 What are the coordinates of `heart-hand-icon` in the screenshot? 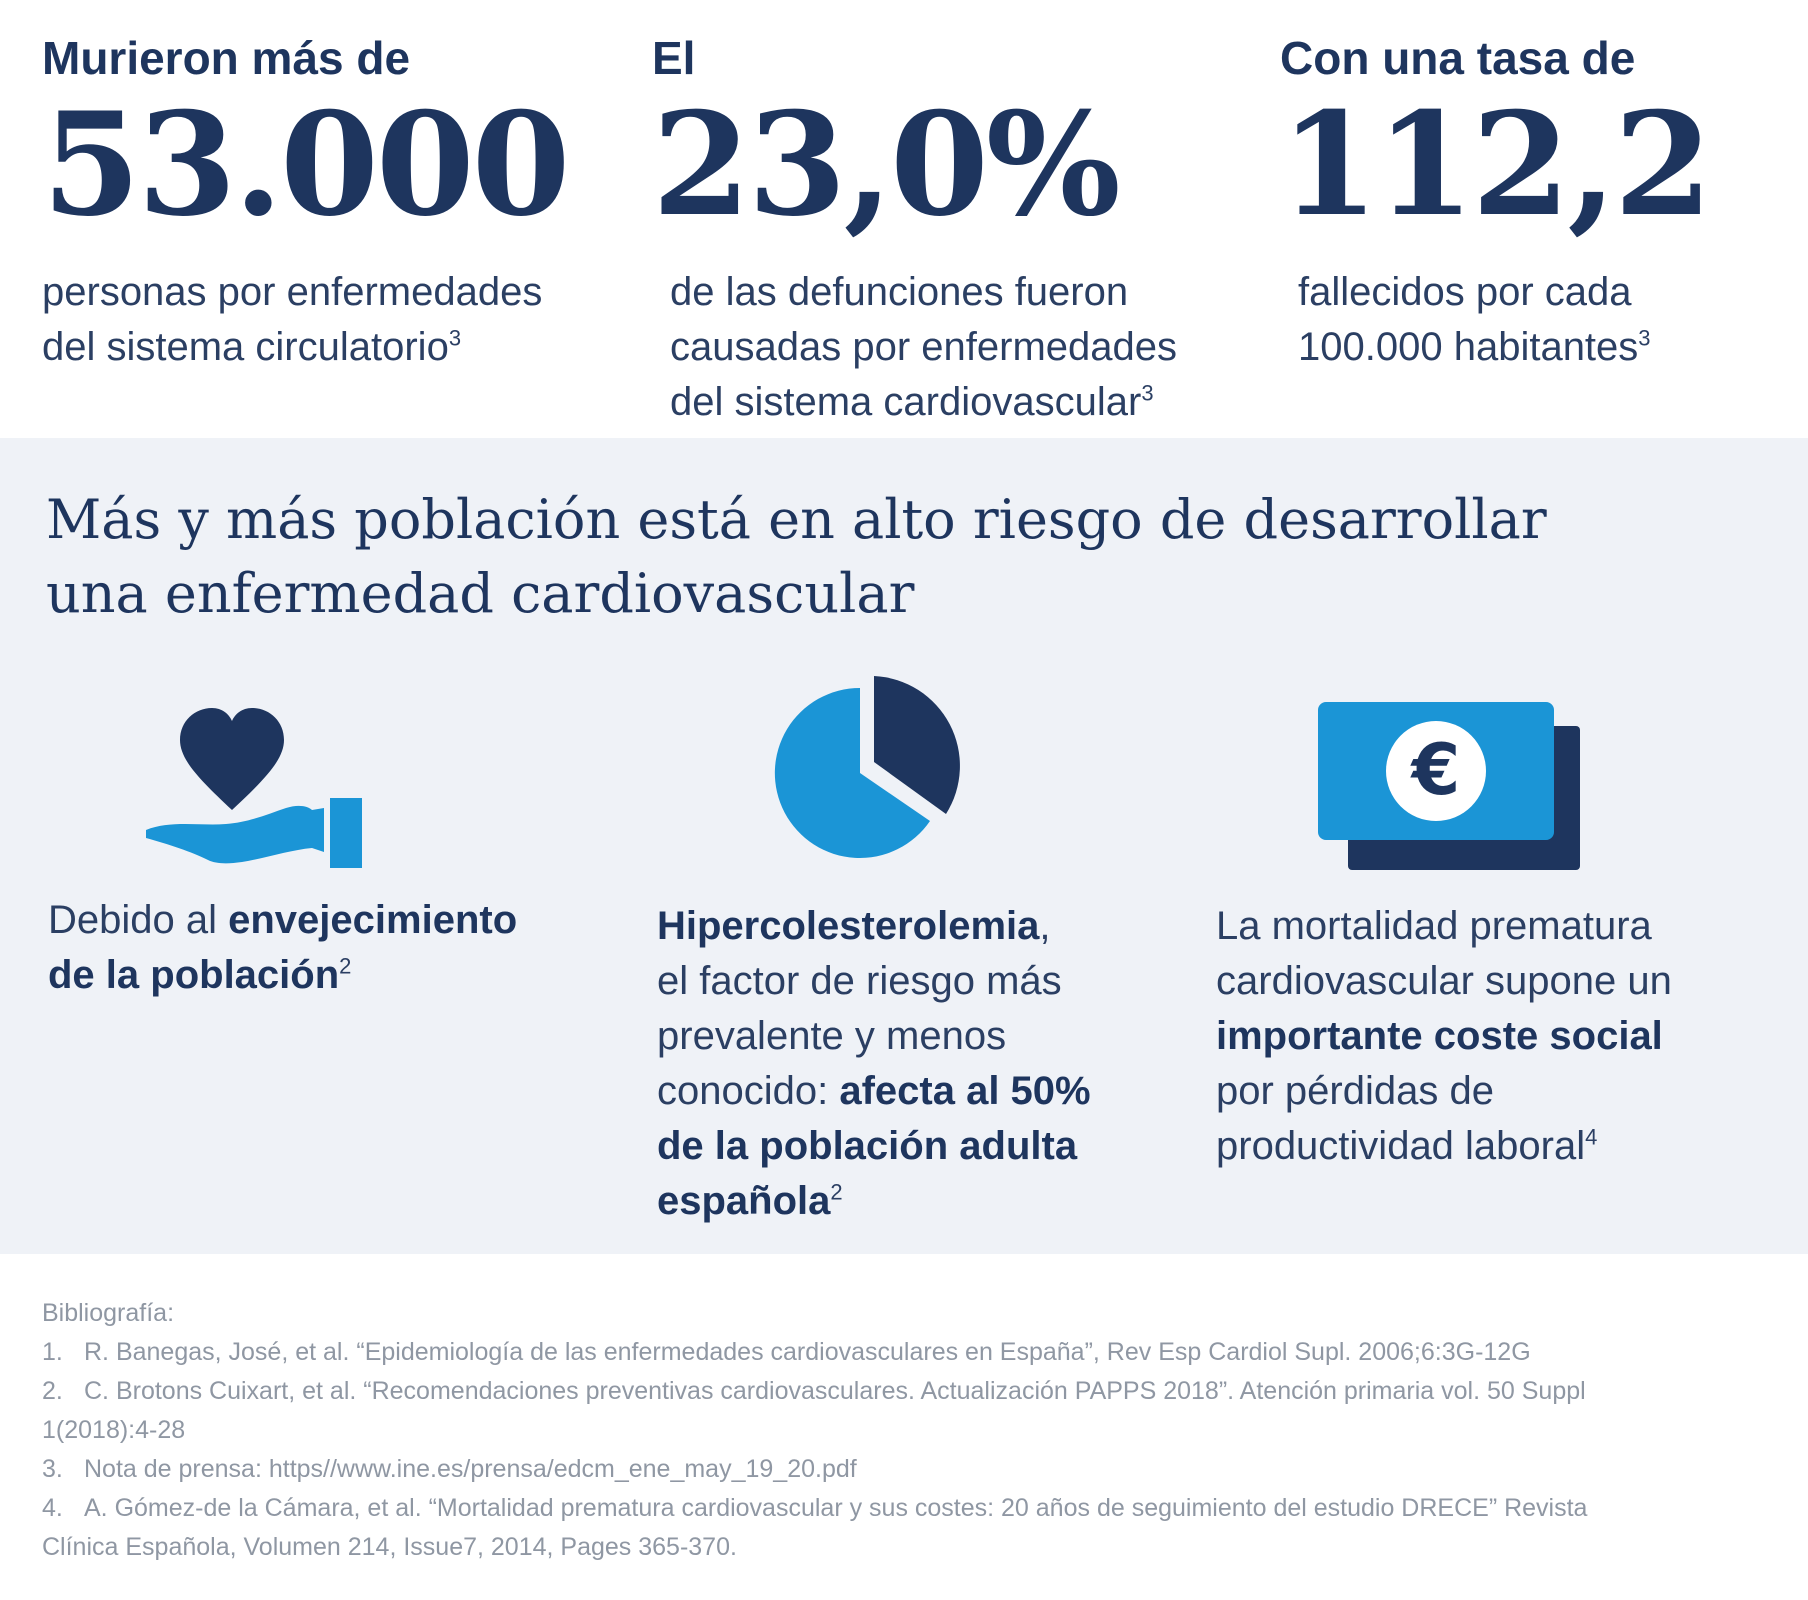 It's located at (254, 788).